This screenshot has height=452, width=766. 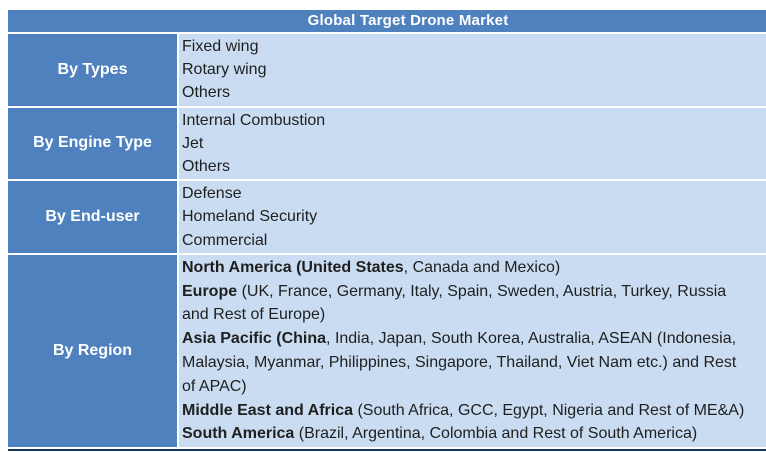 I want to click on row-values-end-user: Defense Homeland Security Commercial, so click(x=472, y=217).